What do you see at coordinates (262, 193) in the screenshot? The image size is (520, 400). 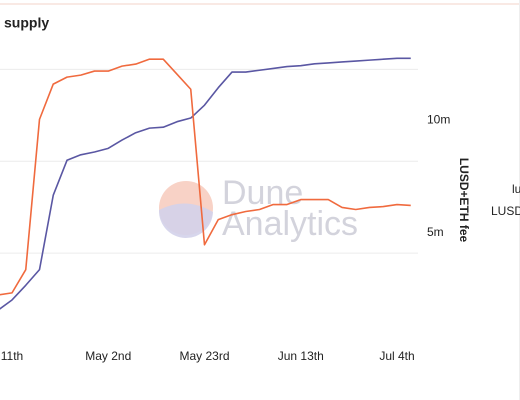 I see `watermark-text: Dune` at bounding box center [262, 193].